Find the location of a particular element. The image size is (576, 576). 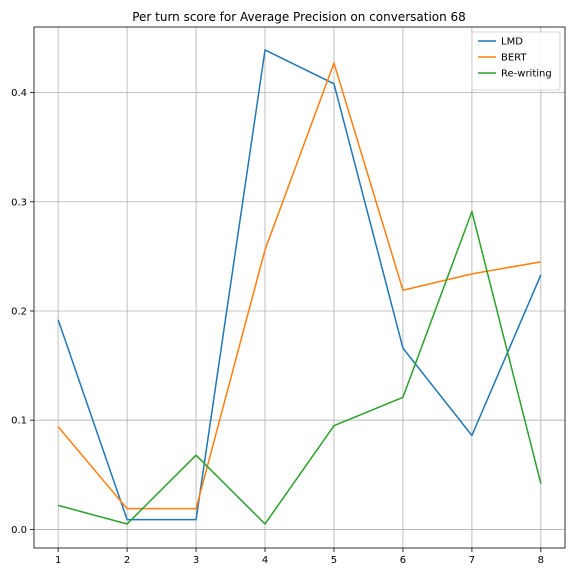

x-tick-label: 4 is located at coordinates (265, 560).